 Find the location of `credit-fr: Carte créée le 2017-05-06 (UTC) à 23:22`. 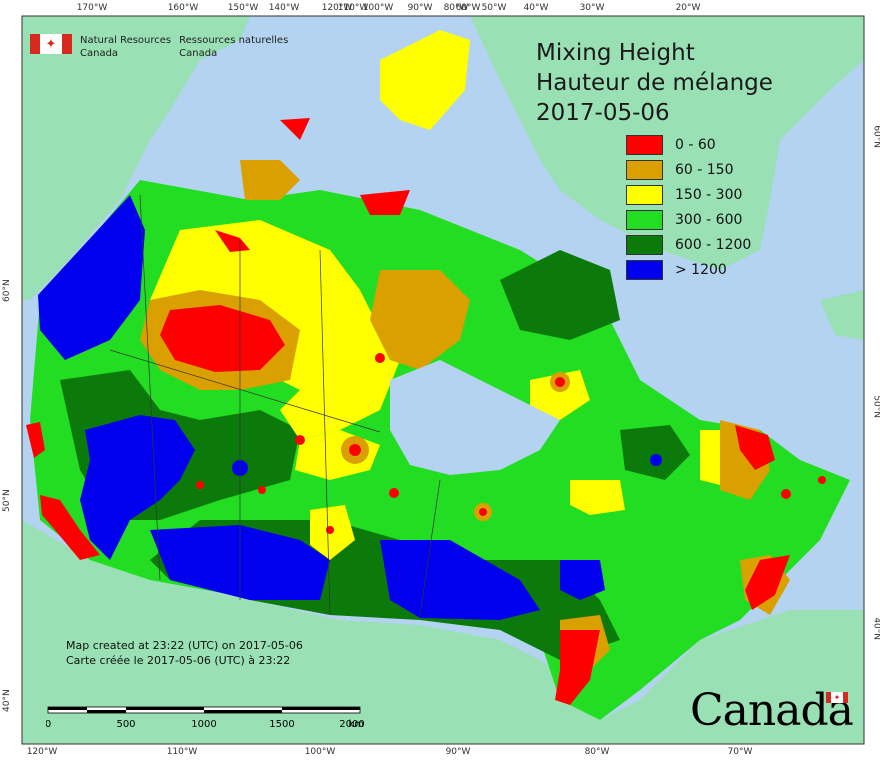

credit-fr: Carte créée le 2017-05-06 (UTC) à 23:22 is located at coordinates (178, 660).